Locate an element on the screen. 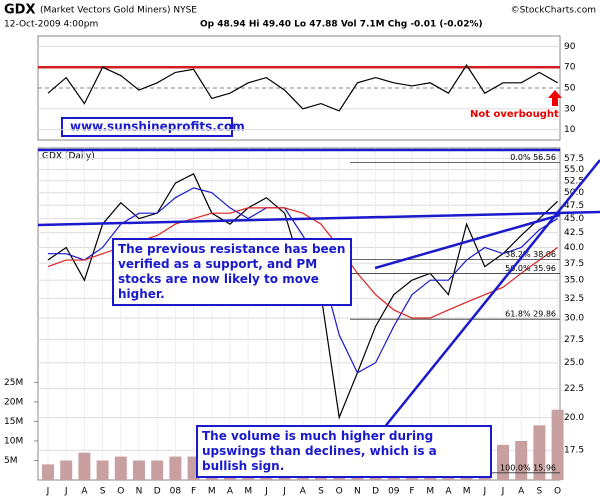  y2-tick-label: 10M is located at coordinates (13, 441).